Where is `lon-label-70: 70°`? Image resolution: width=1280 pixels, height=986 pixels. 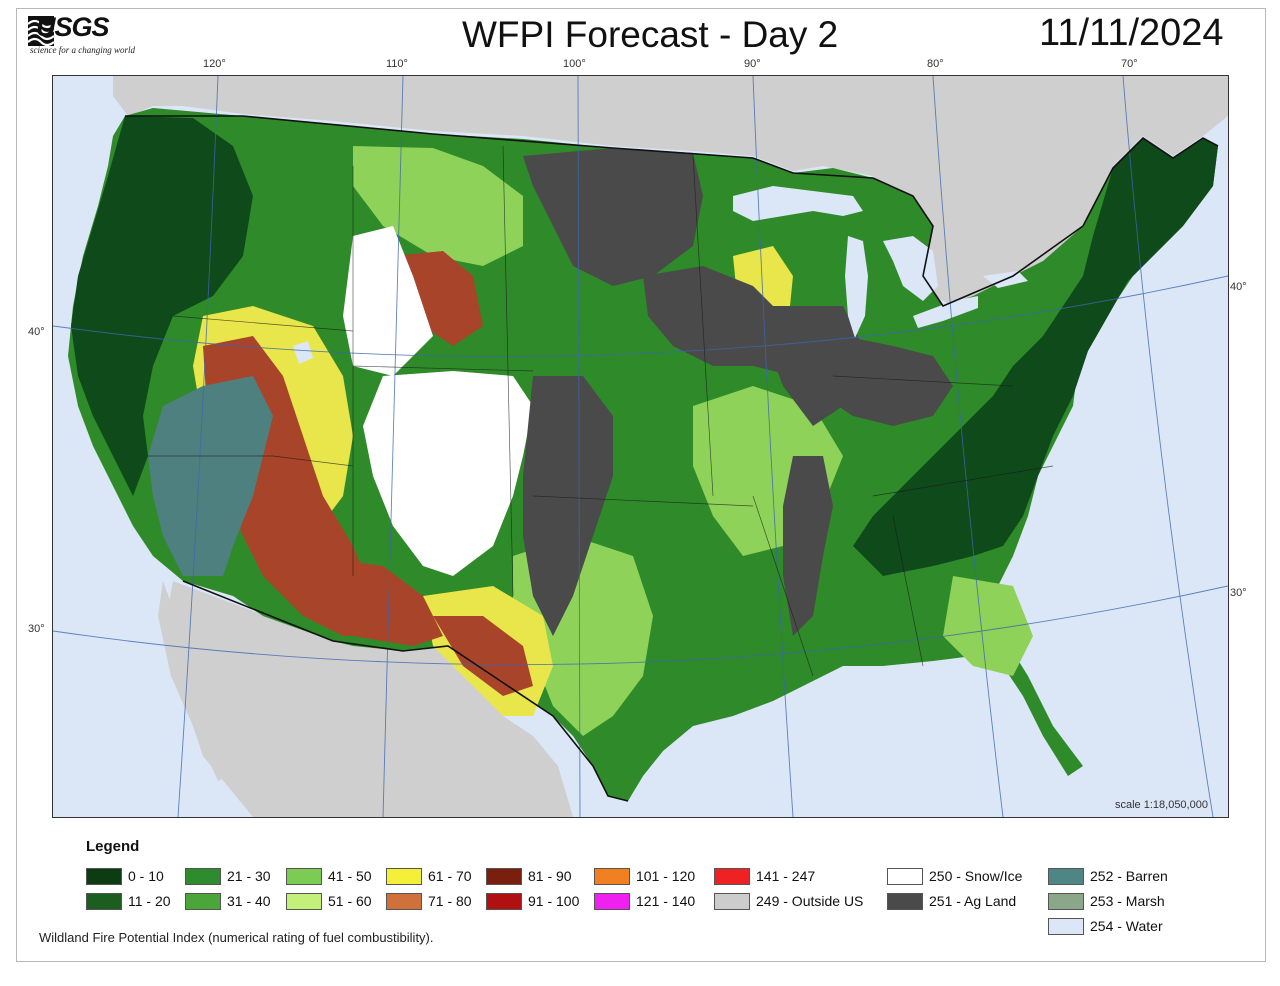
lon-label-70: 70° is located at coordinates (1129, 64).